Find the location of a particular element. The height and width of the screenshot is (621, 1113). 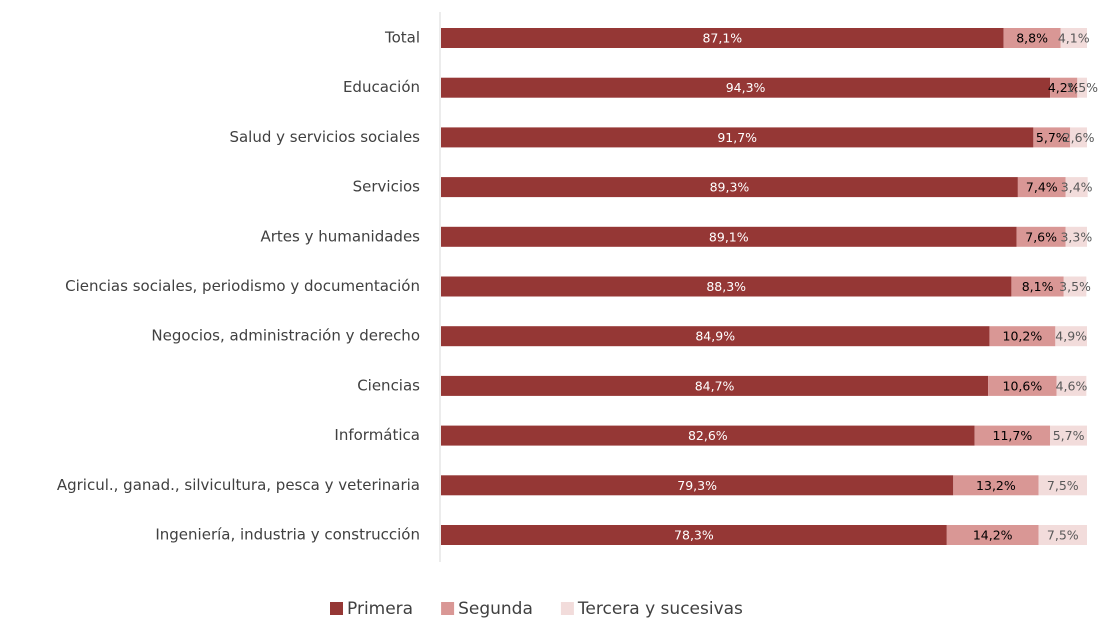

value-label: 3,5% is located at coordinates (1075, 286).